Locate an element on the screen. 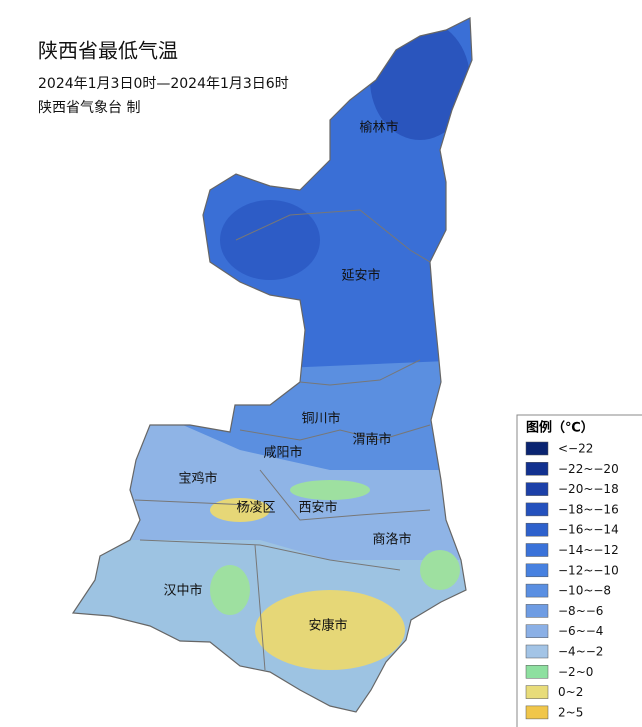  legend-label: 2~5 is located at coordinates (570, 712).